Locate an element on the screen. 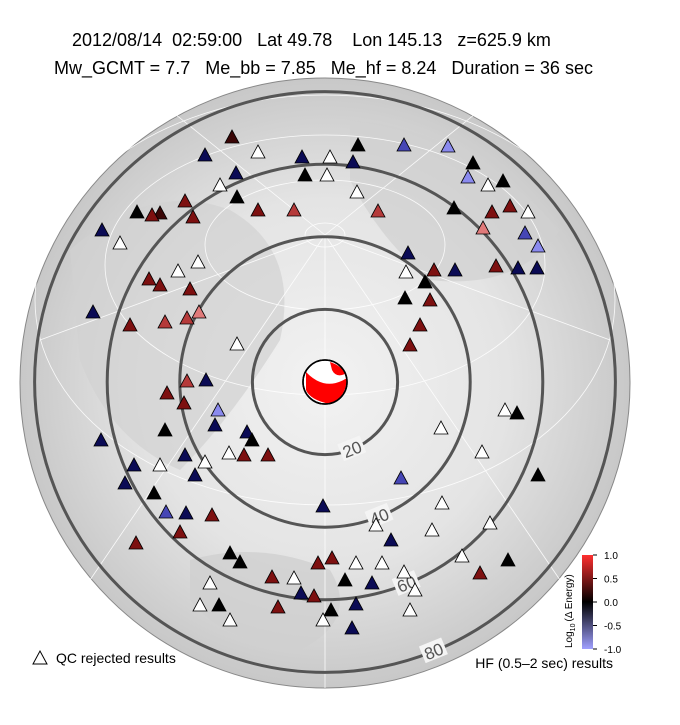 This screenshot has height=725, width=680. colorbar-tick-label: 0.5 is located at coordinates (611, 580).